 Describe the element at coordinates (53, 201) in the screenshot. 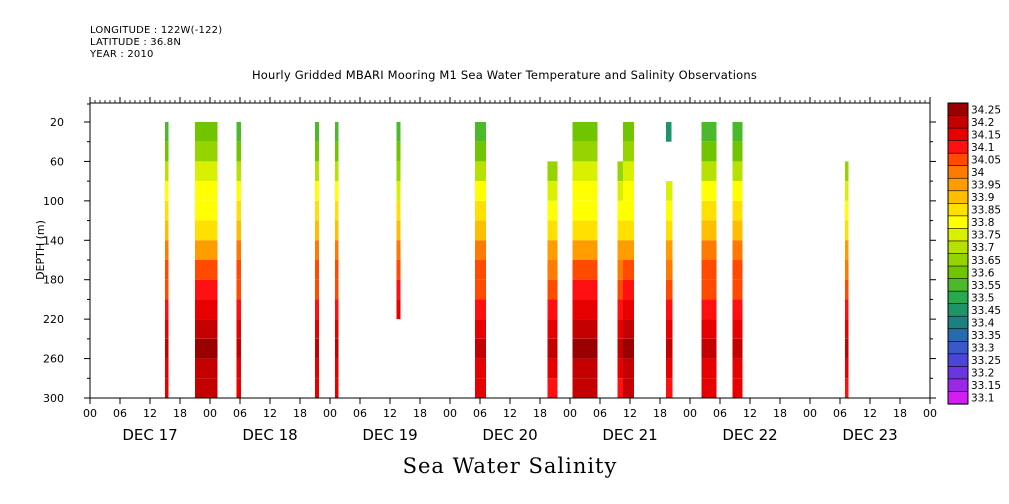

I see `y-tick-label: 100` at that location.